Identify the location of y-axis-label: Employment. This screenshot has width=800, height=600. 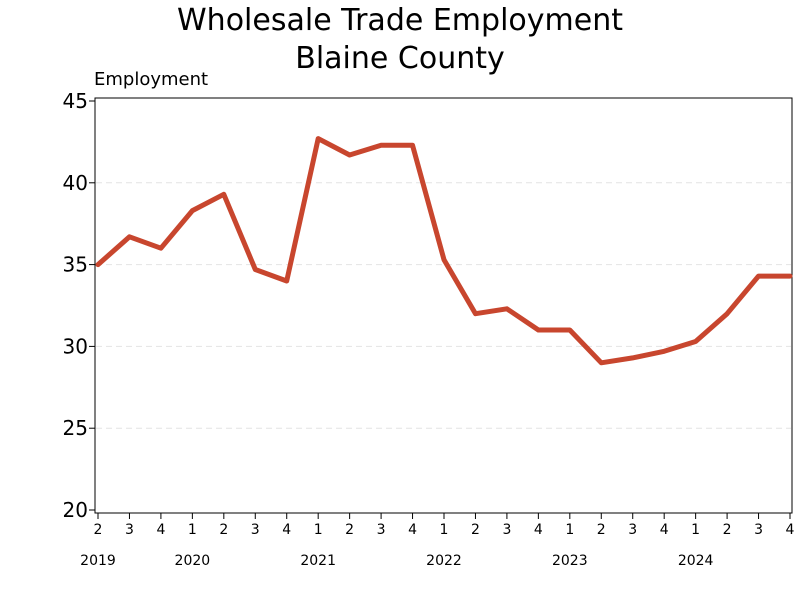
(151, 79).